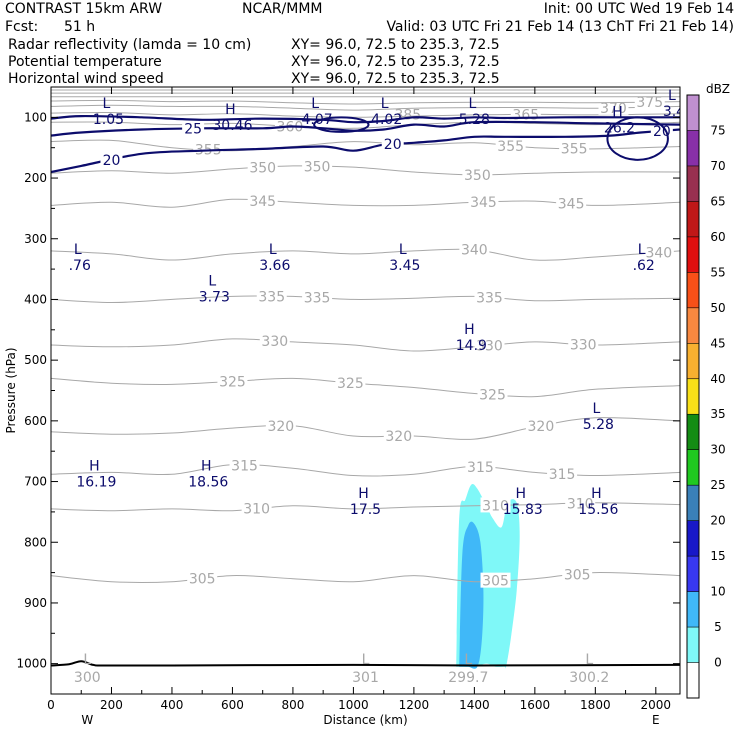 This screenshot has height=740, width=740. What do you see at coordinates (717, 379) in the screenshot?
I see `colorbar-label: 40` at bounding box center [717, 379].